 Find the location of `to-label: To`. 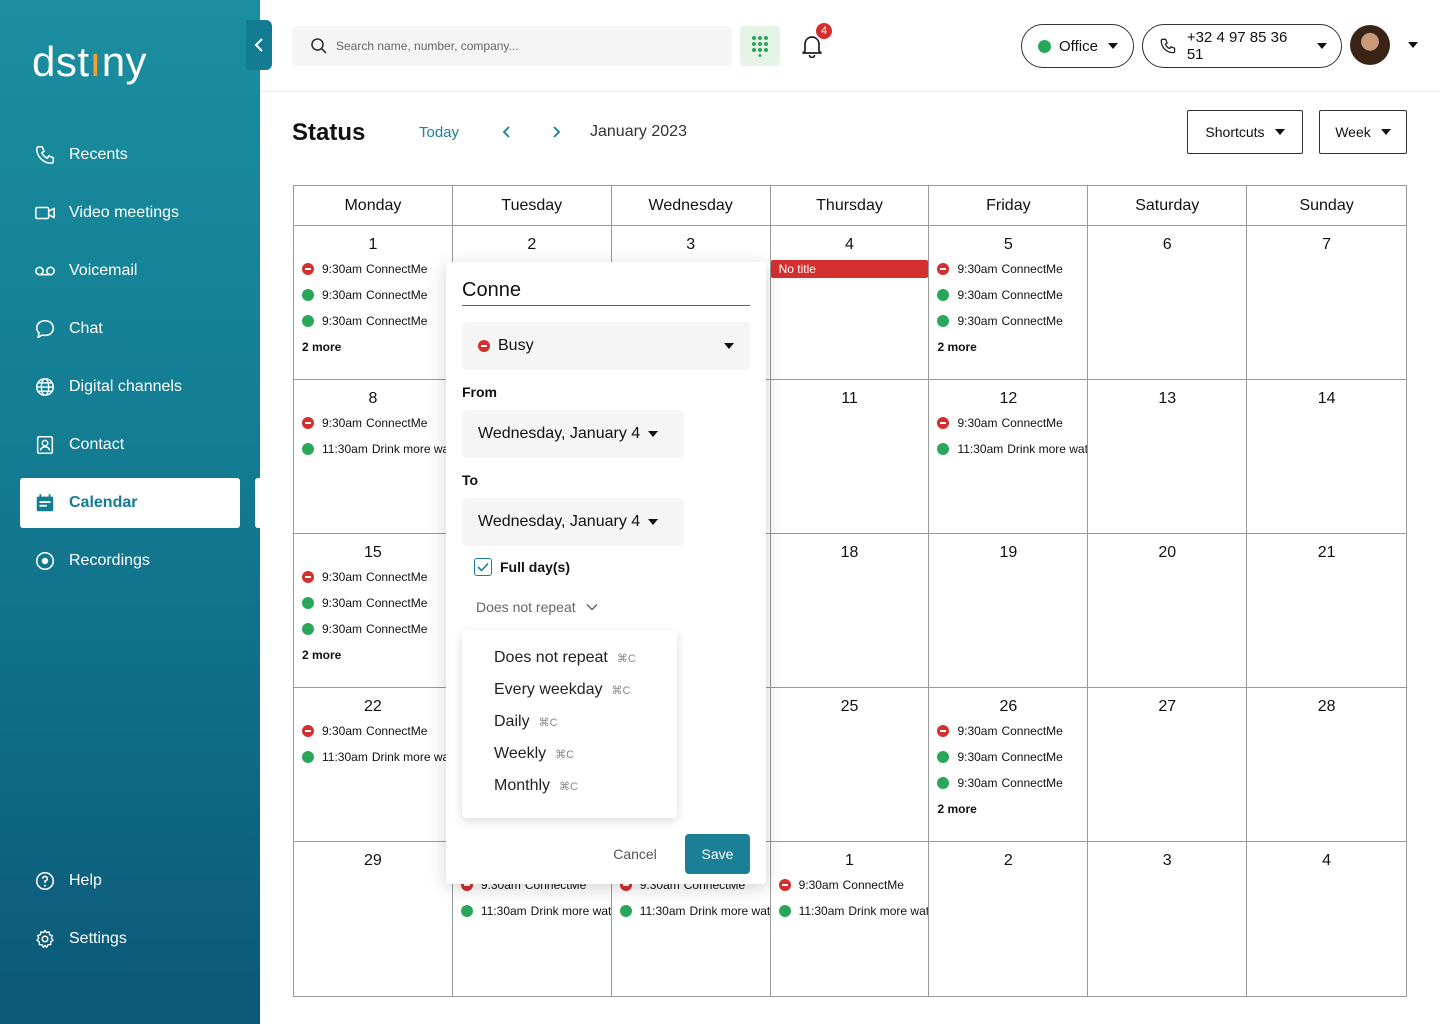

to-label: To is located at coordinates (470, 480).